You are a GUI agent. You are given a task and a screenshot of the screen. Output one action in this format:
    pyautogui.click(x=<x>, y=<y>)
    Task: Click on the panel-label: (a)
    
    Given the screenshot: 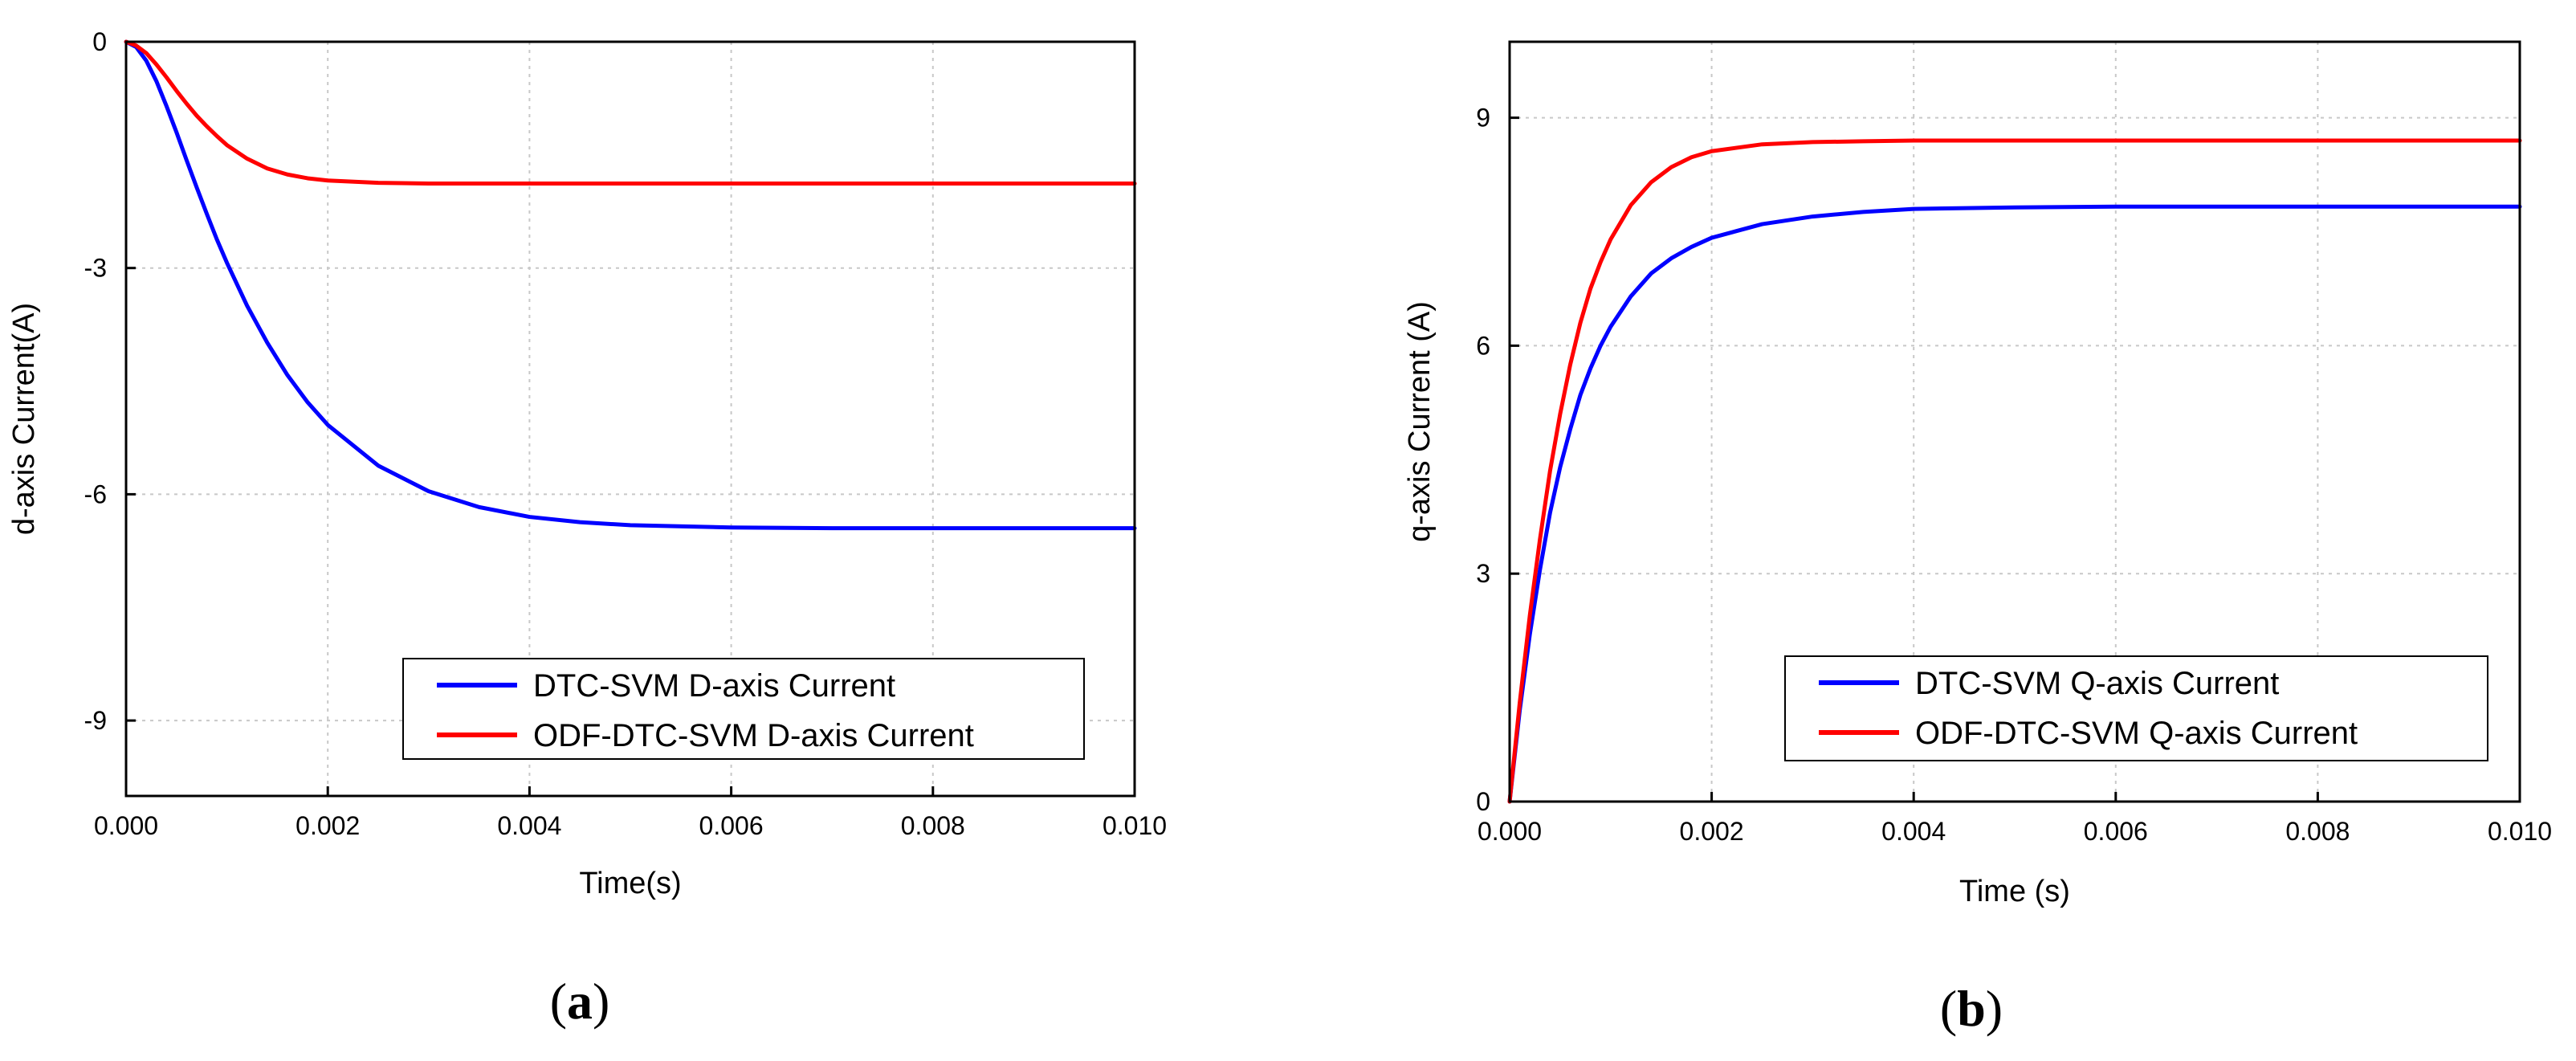 What is the action you would take?
    pyautogui.click(x=580, y=1002)
    